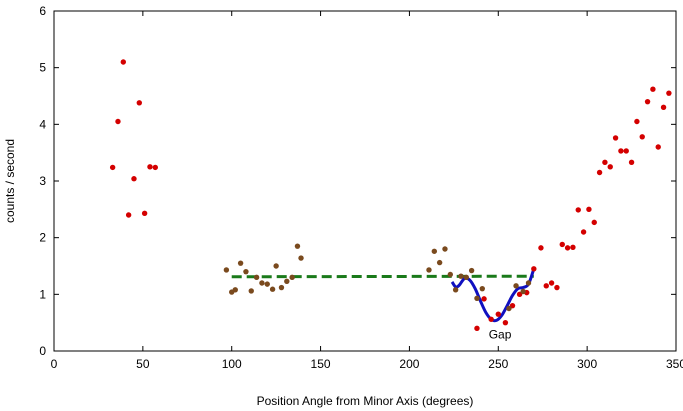 This screenshot has height=411, width=683. I want to click on x-tick-label: 300, so click(587, 364).